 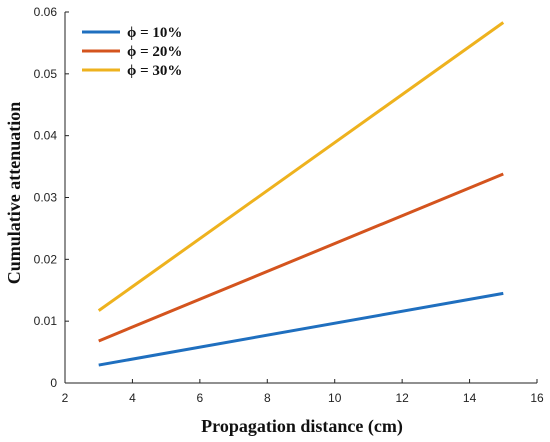 I want to click on legend-label: ϕ = 10%, so click(x=154, y=33).